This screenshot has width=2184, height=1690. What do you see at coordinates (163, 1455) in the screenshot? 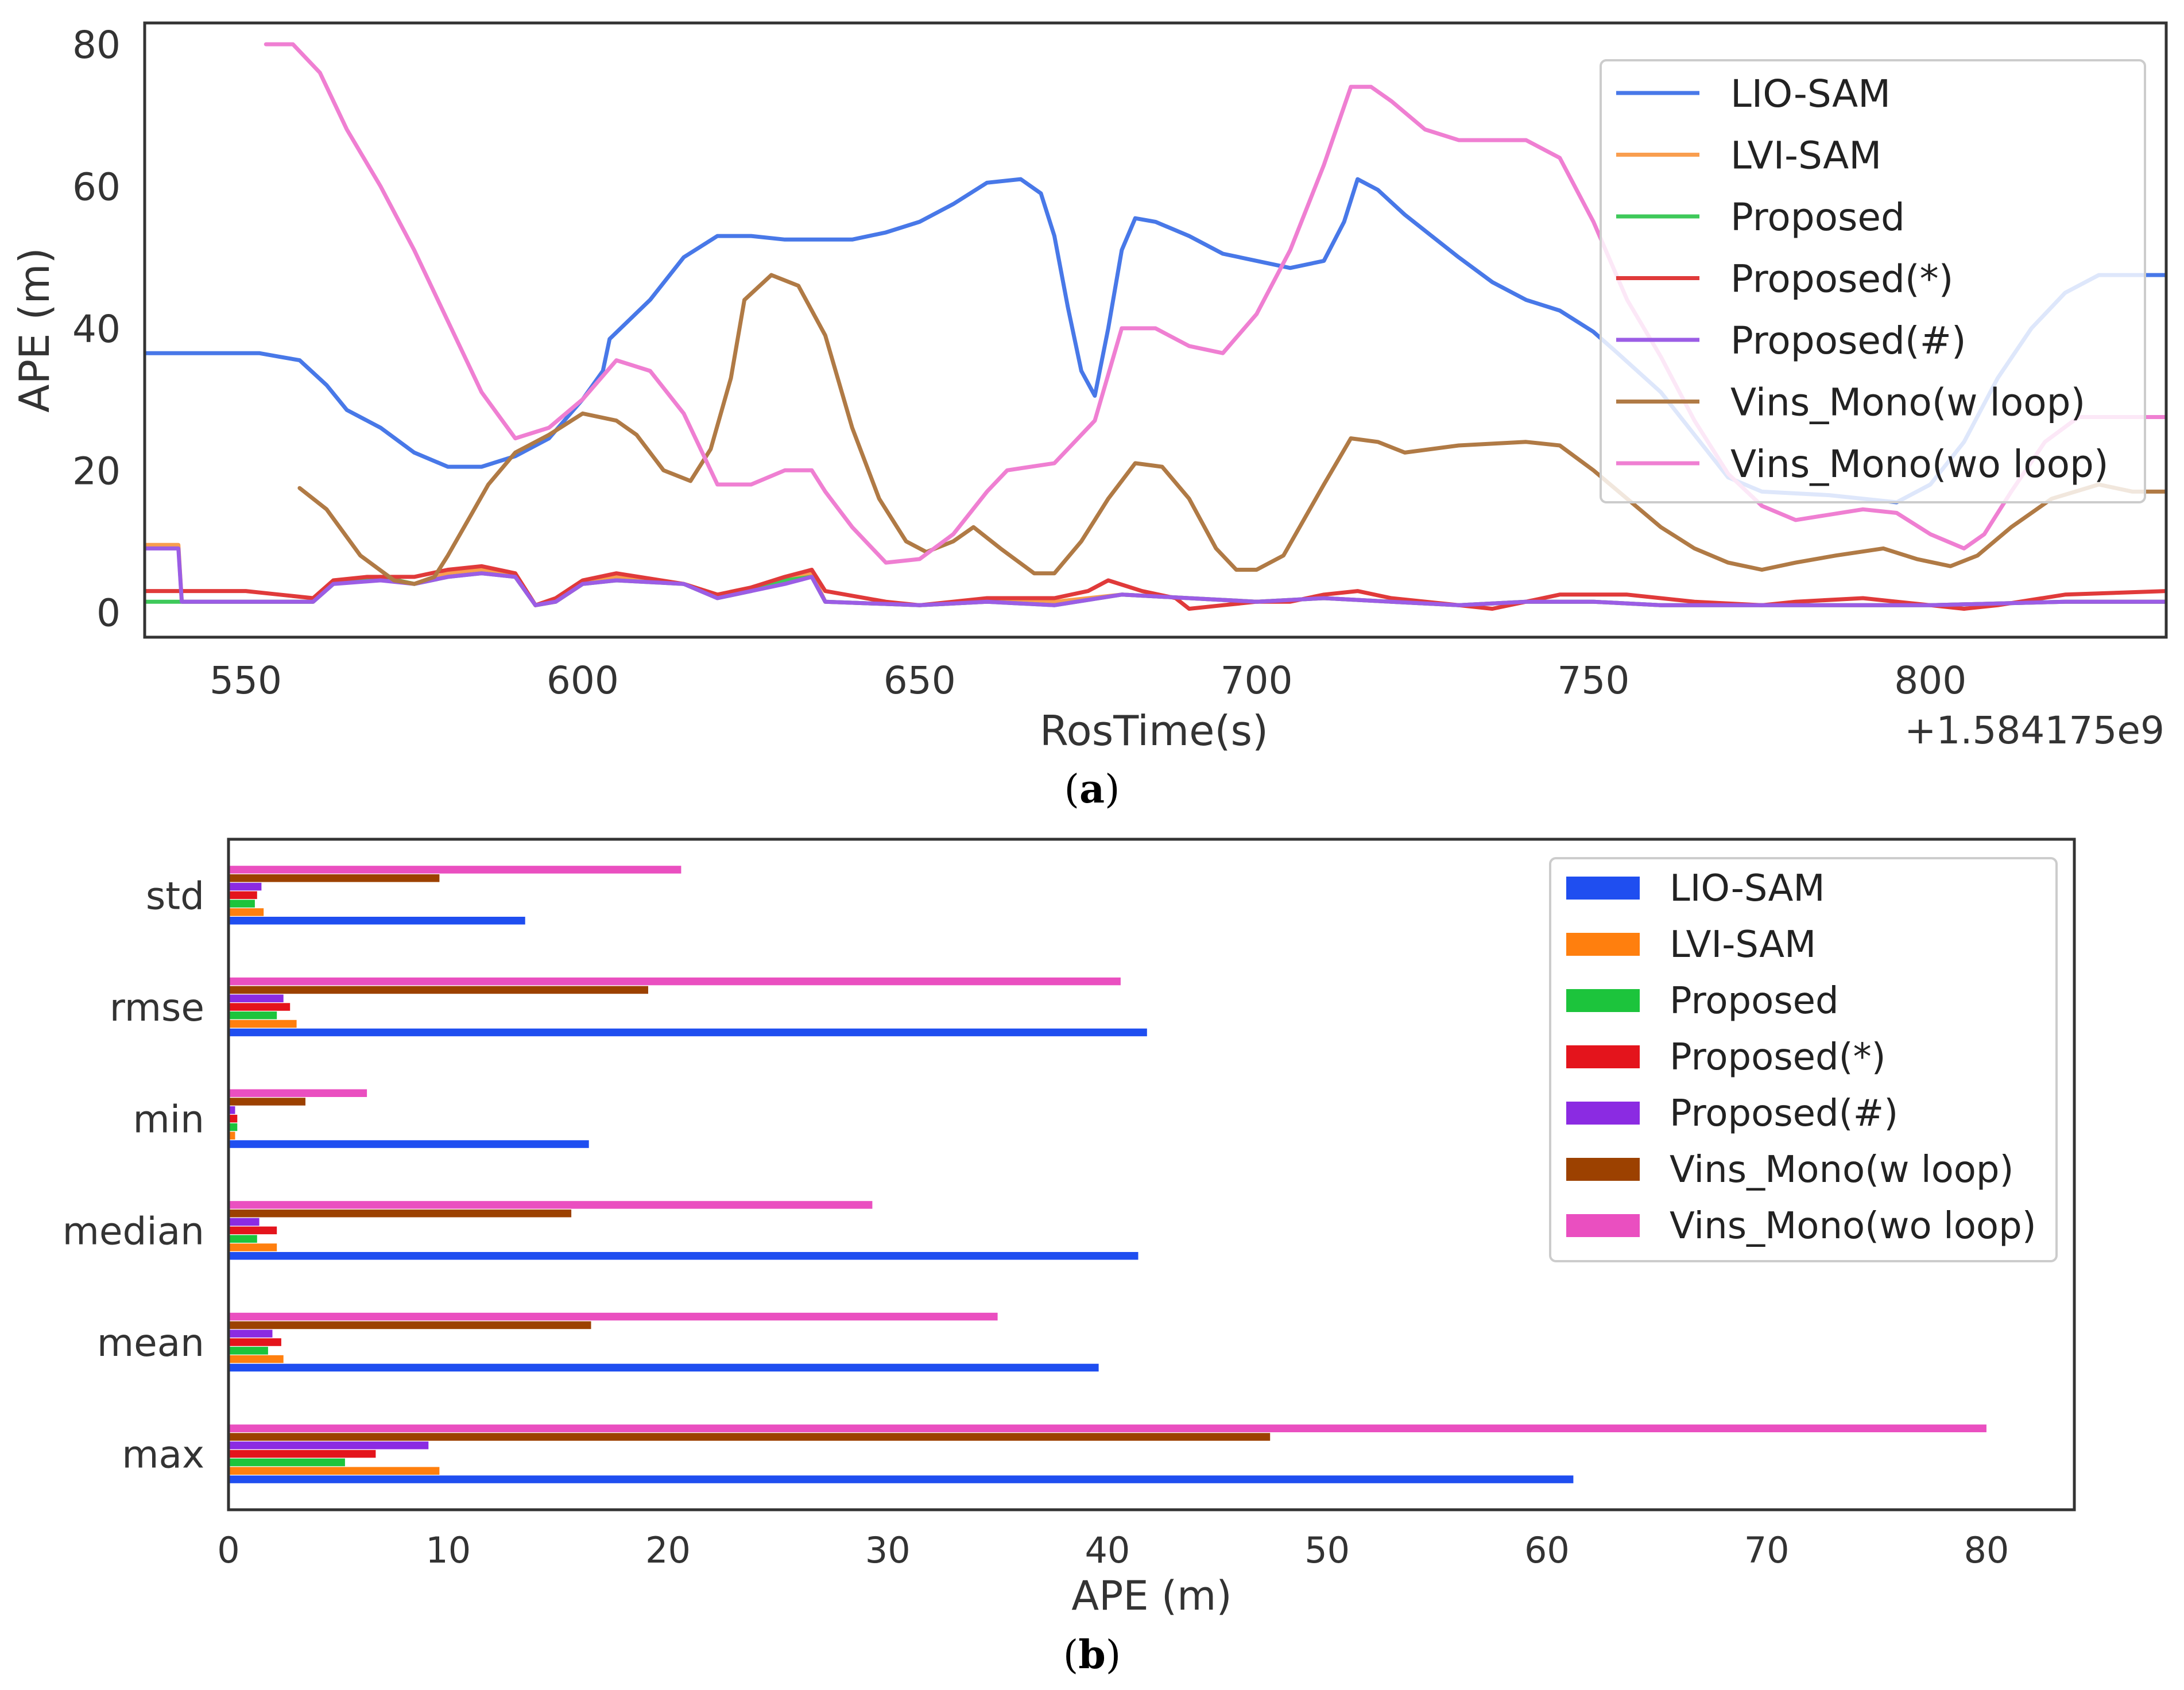
I see `y-category-label: max` at bounding box center [163, 1455].